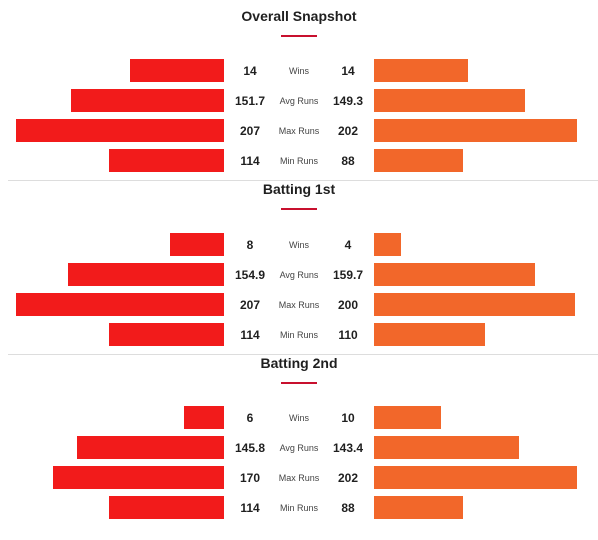 Image resolution: width=598 pixels, height=540 pixels. I want to click on section-0-wins-left-value: 14, so click(250, 71).